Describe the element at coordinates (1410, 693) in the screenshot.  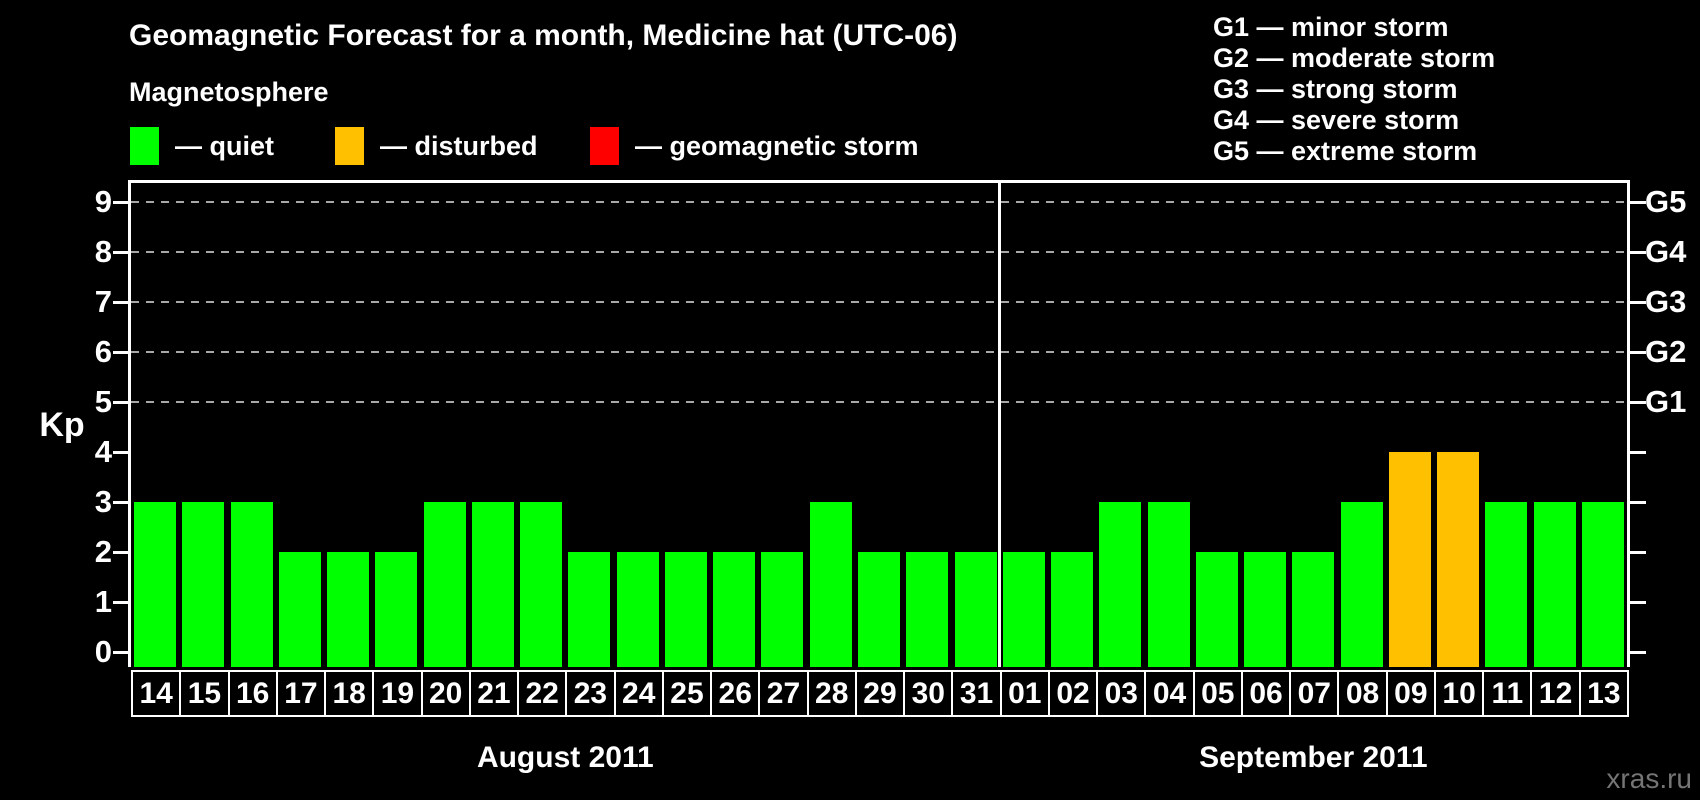
I see `day-label-09: 09` at that location.